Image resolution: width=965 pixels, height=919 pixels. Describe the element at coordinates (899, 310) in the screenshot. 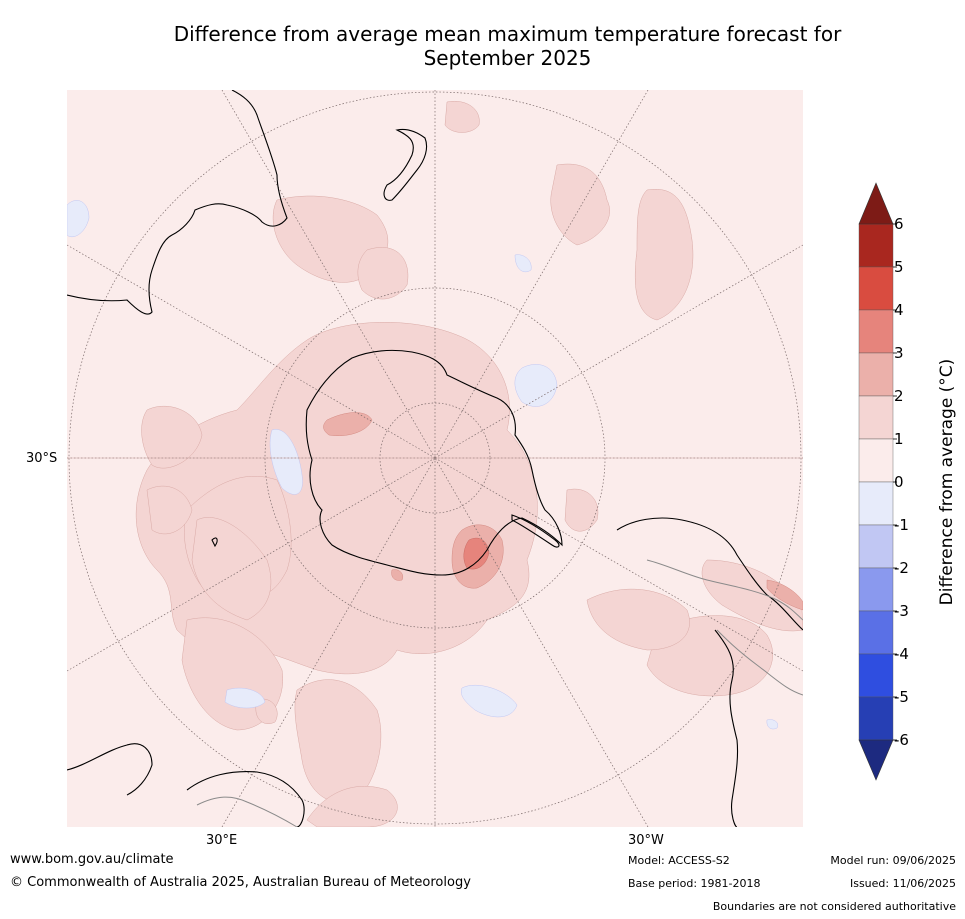

I see `colorbar-tick-label: 4` at that location.